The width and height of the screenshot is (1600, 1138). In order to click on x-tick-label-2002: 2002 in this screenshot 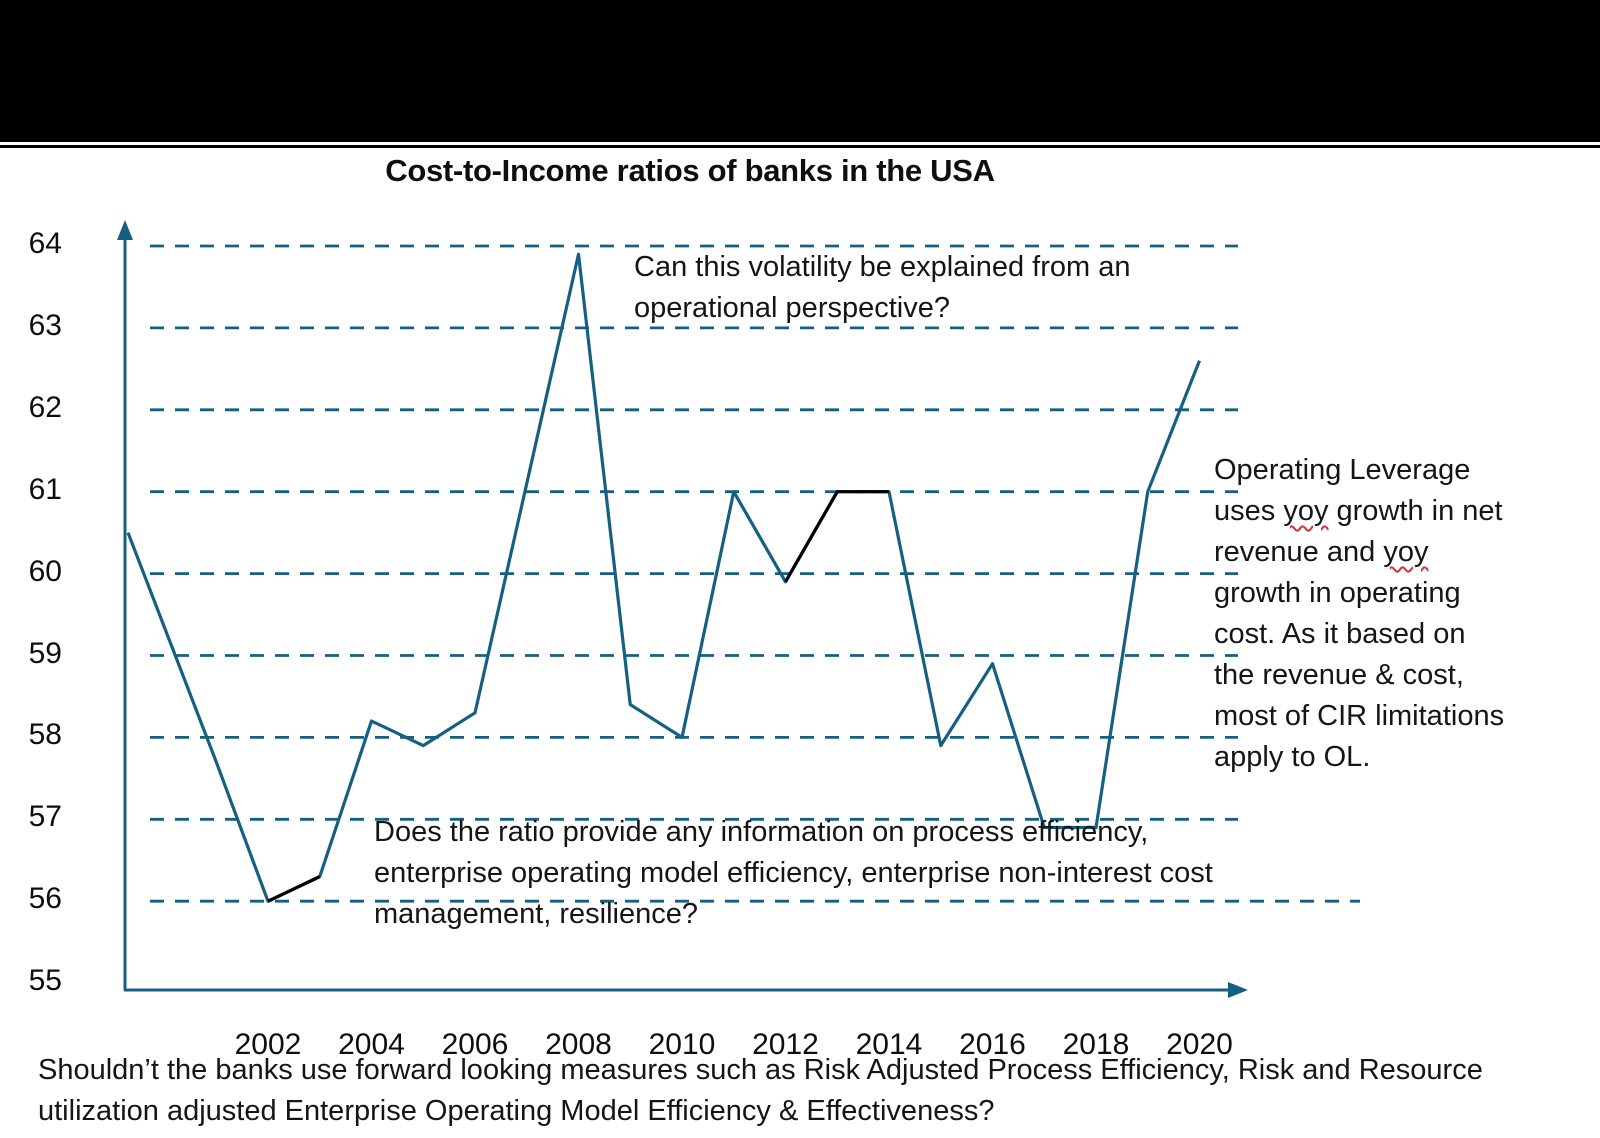, I will do `click(268, 1044)`.